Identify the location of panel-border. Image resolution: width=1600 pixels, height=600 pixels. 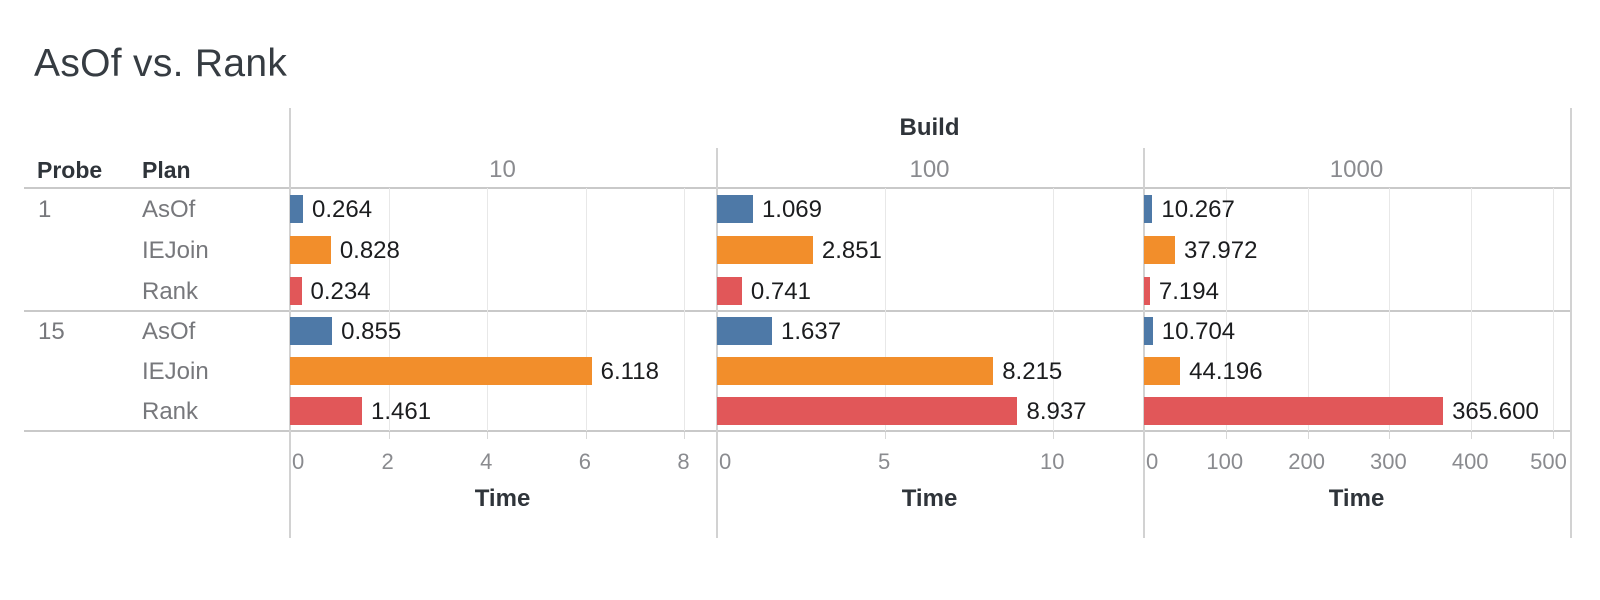
(1571, 323).